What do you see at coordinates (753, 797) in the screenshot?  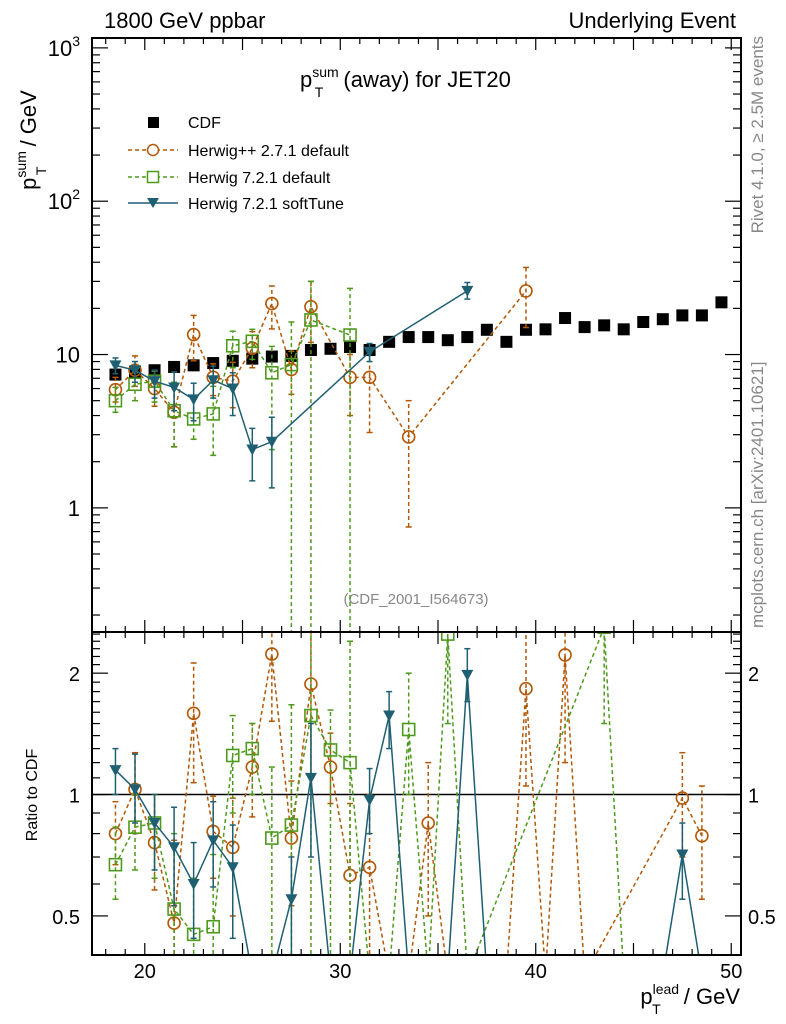 I see `ratio-y-tick-label-right: 1` at bounding box center [753, 797].